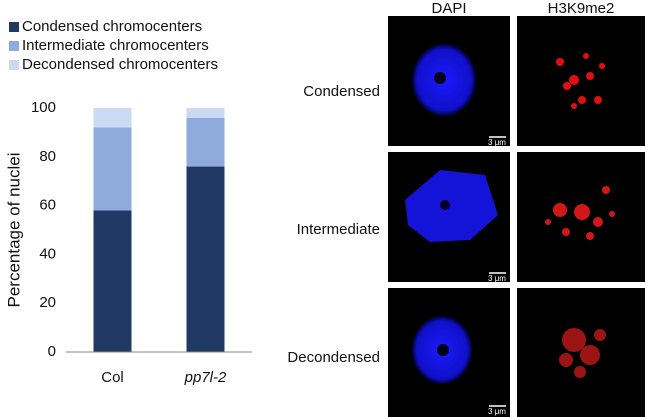 This screenshot has width=650, height=417. What do you see at coordinates (120, 64) in the screenshot?
I see `legend-label: Decondensed chromocenters` at bounding box center [120, 64].